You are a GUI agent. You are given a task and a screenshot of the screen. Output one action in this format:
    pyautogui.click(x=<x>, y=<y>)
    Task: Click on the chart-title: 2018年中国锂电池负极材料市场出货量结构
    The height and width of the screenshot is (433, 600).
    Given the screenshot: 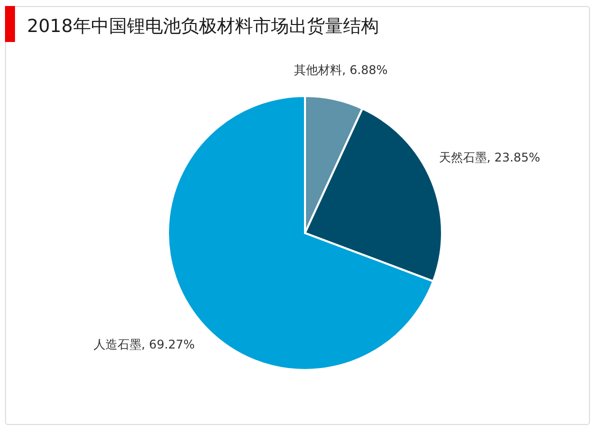 What is the action you would take?
    pyautogui.click(x=203, y=26)
    